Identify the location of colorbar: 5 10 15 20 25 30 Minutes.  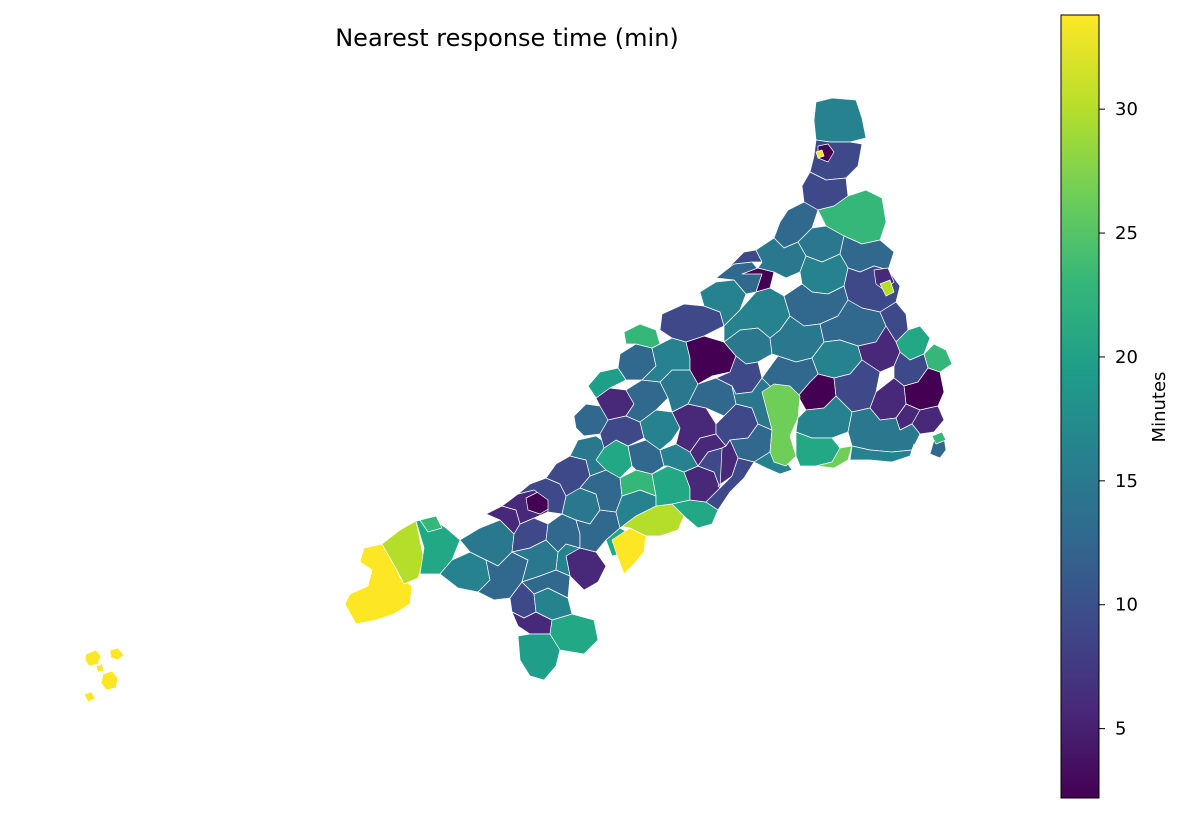
(1115, 406).